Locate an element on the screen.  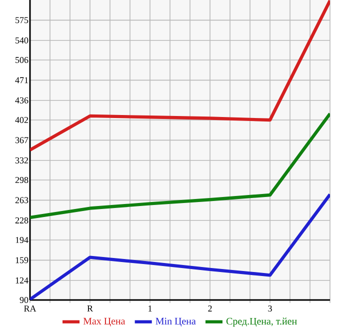
y-tick-label: 159 is located at coordinates (22, 260).